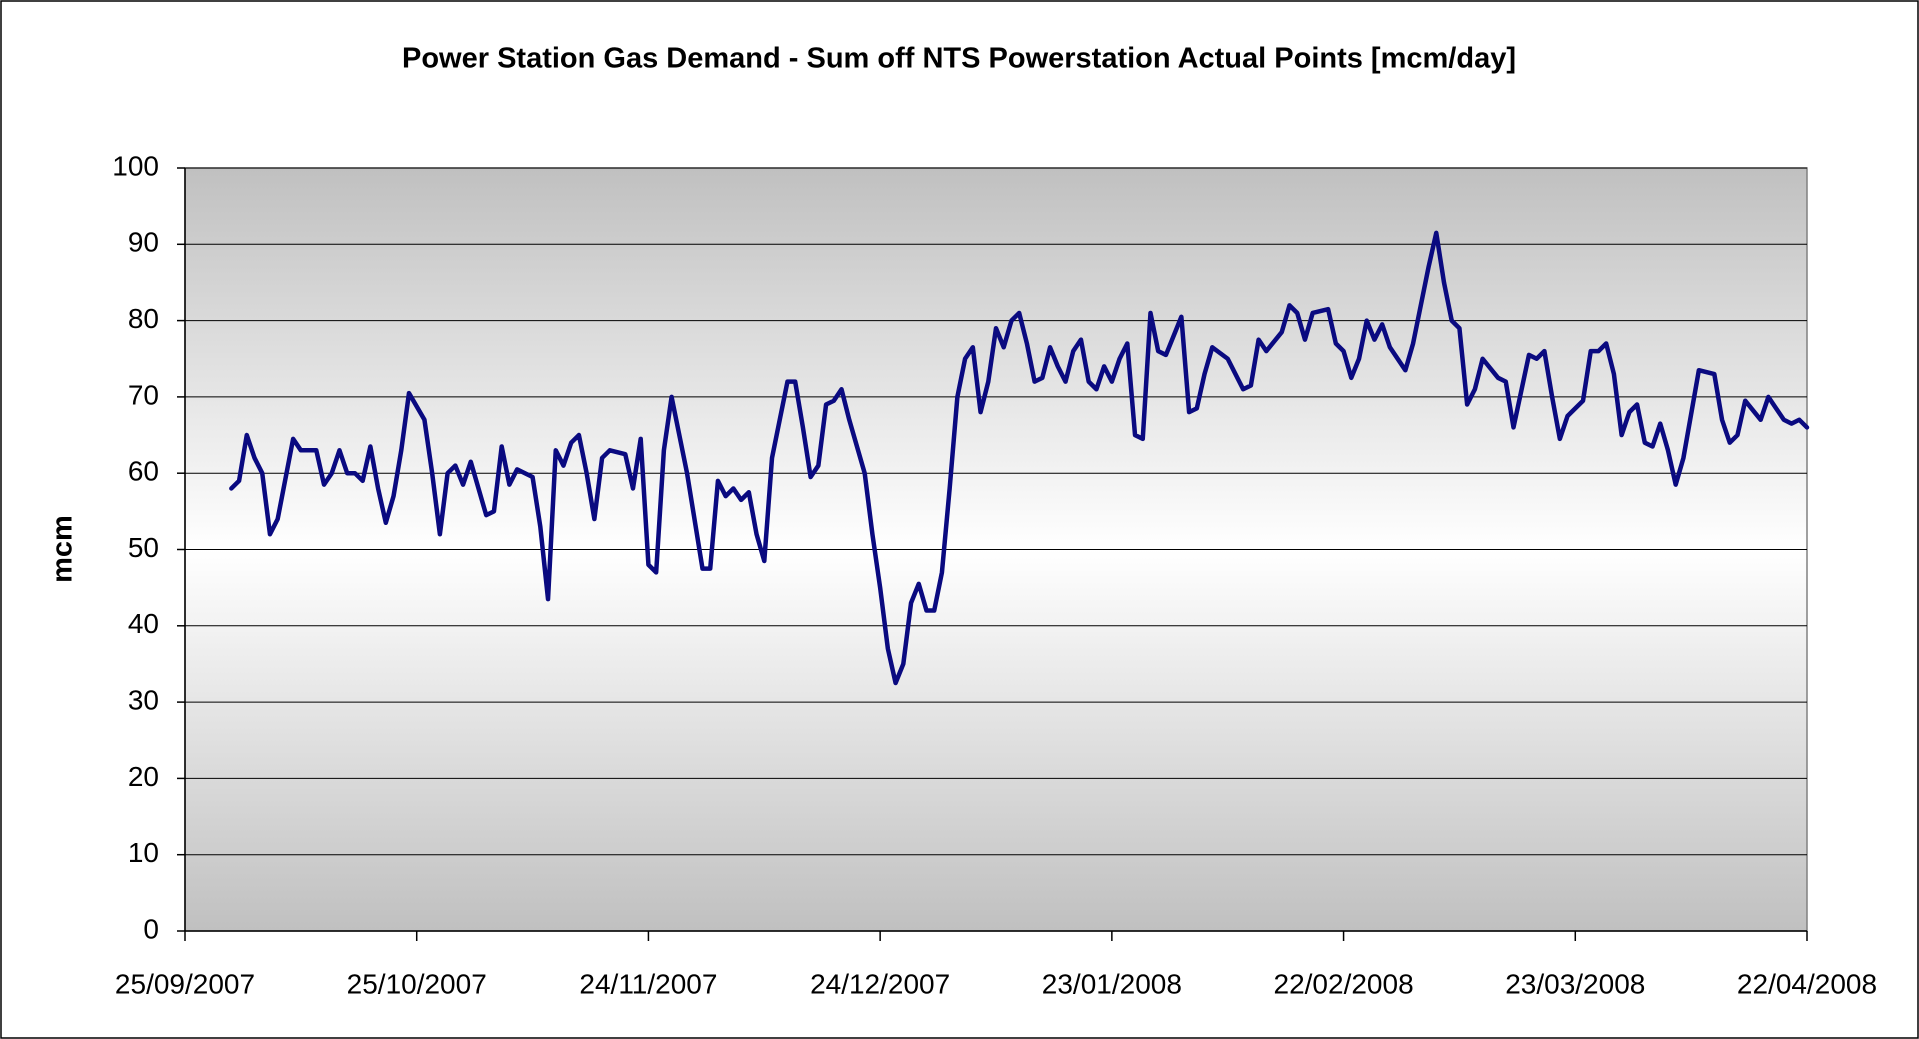 The height and width of the screenshot is (1039, 1919). Describe the element at coordinates (143, 318) in the screenshot. I see `y-tick-label: 80` at that location.